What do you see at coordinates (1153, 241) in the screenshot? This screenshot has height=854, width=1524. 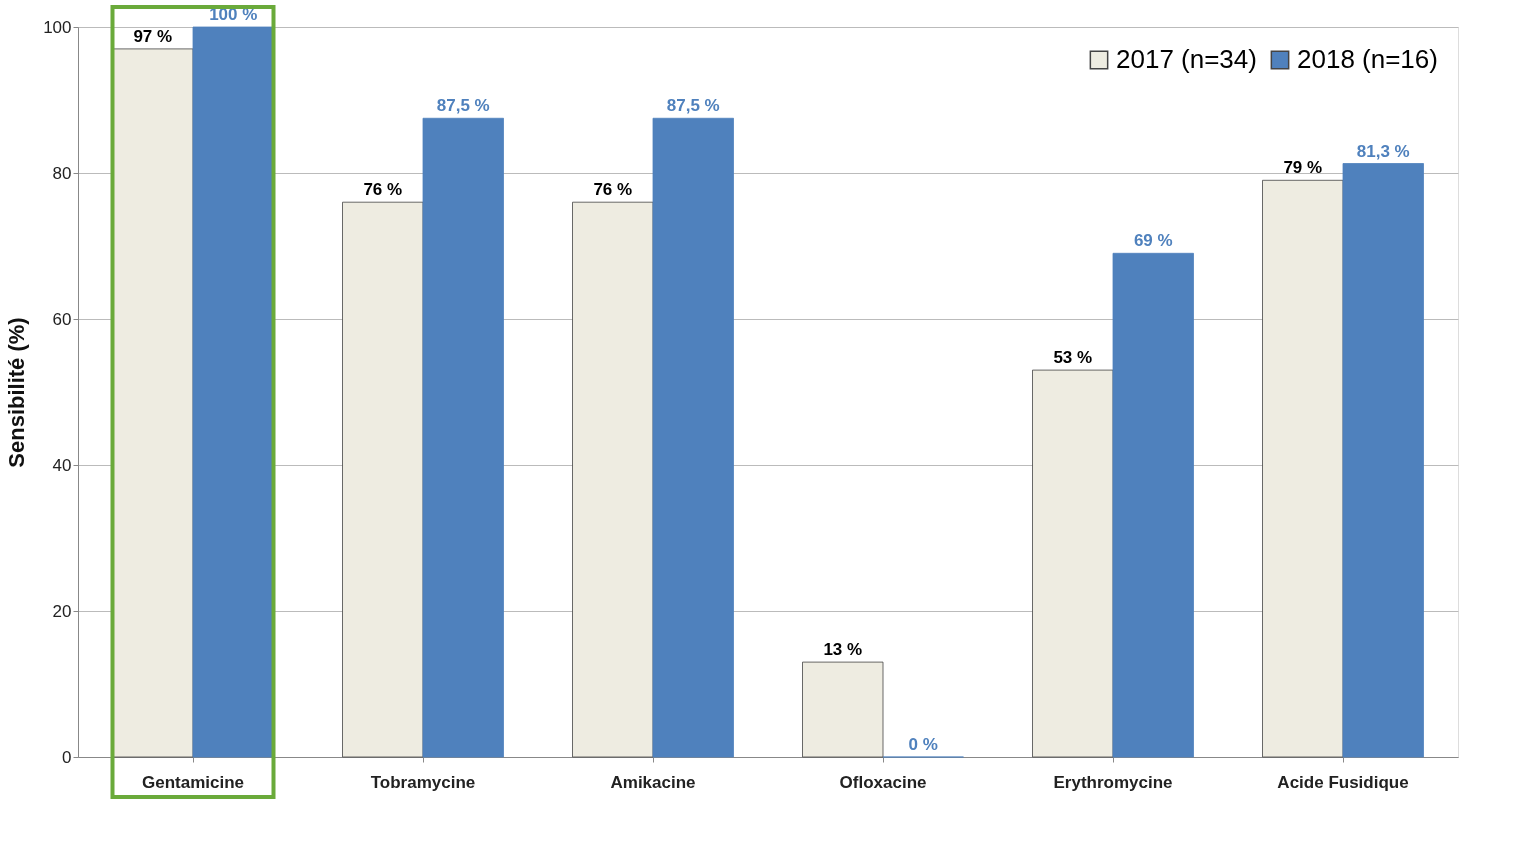 I see `data-label: 69 %` at bounding box center [1153, 241].